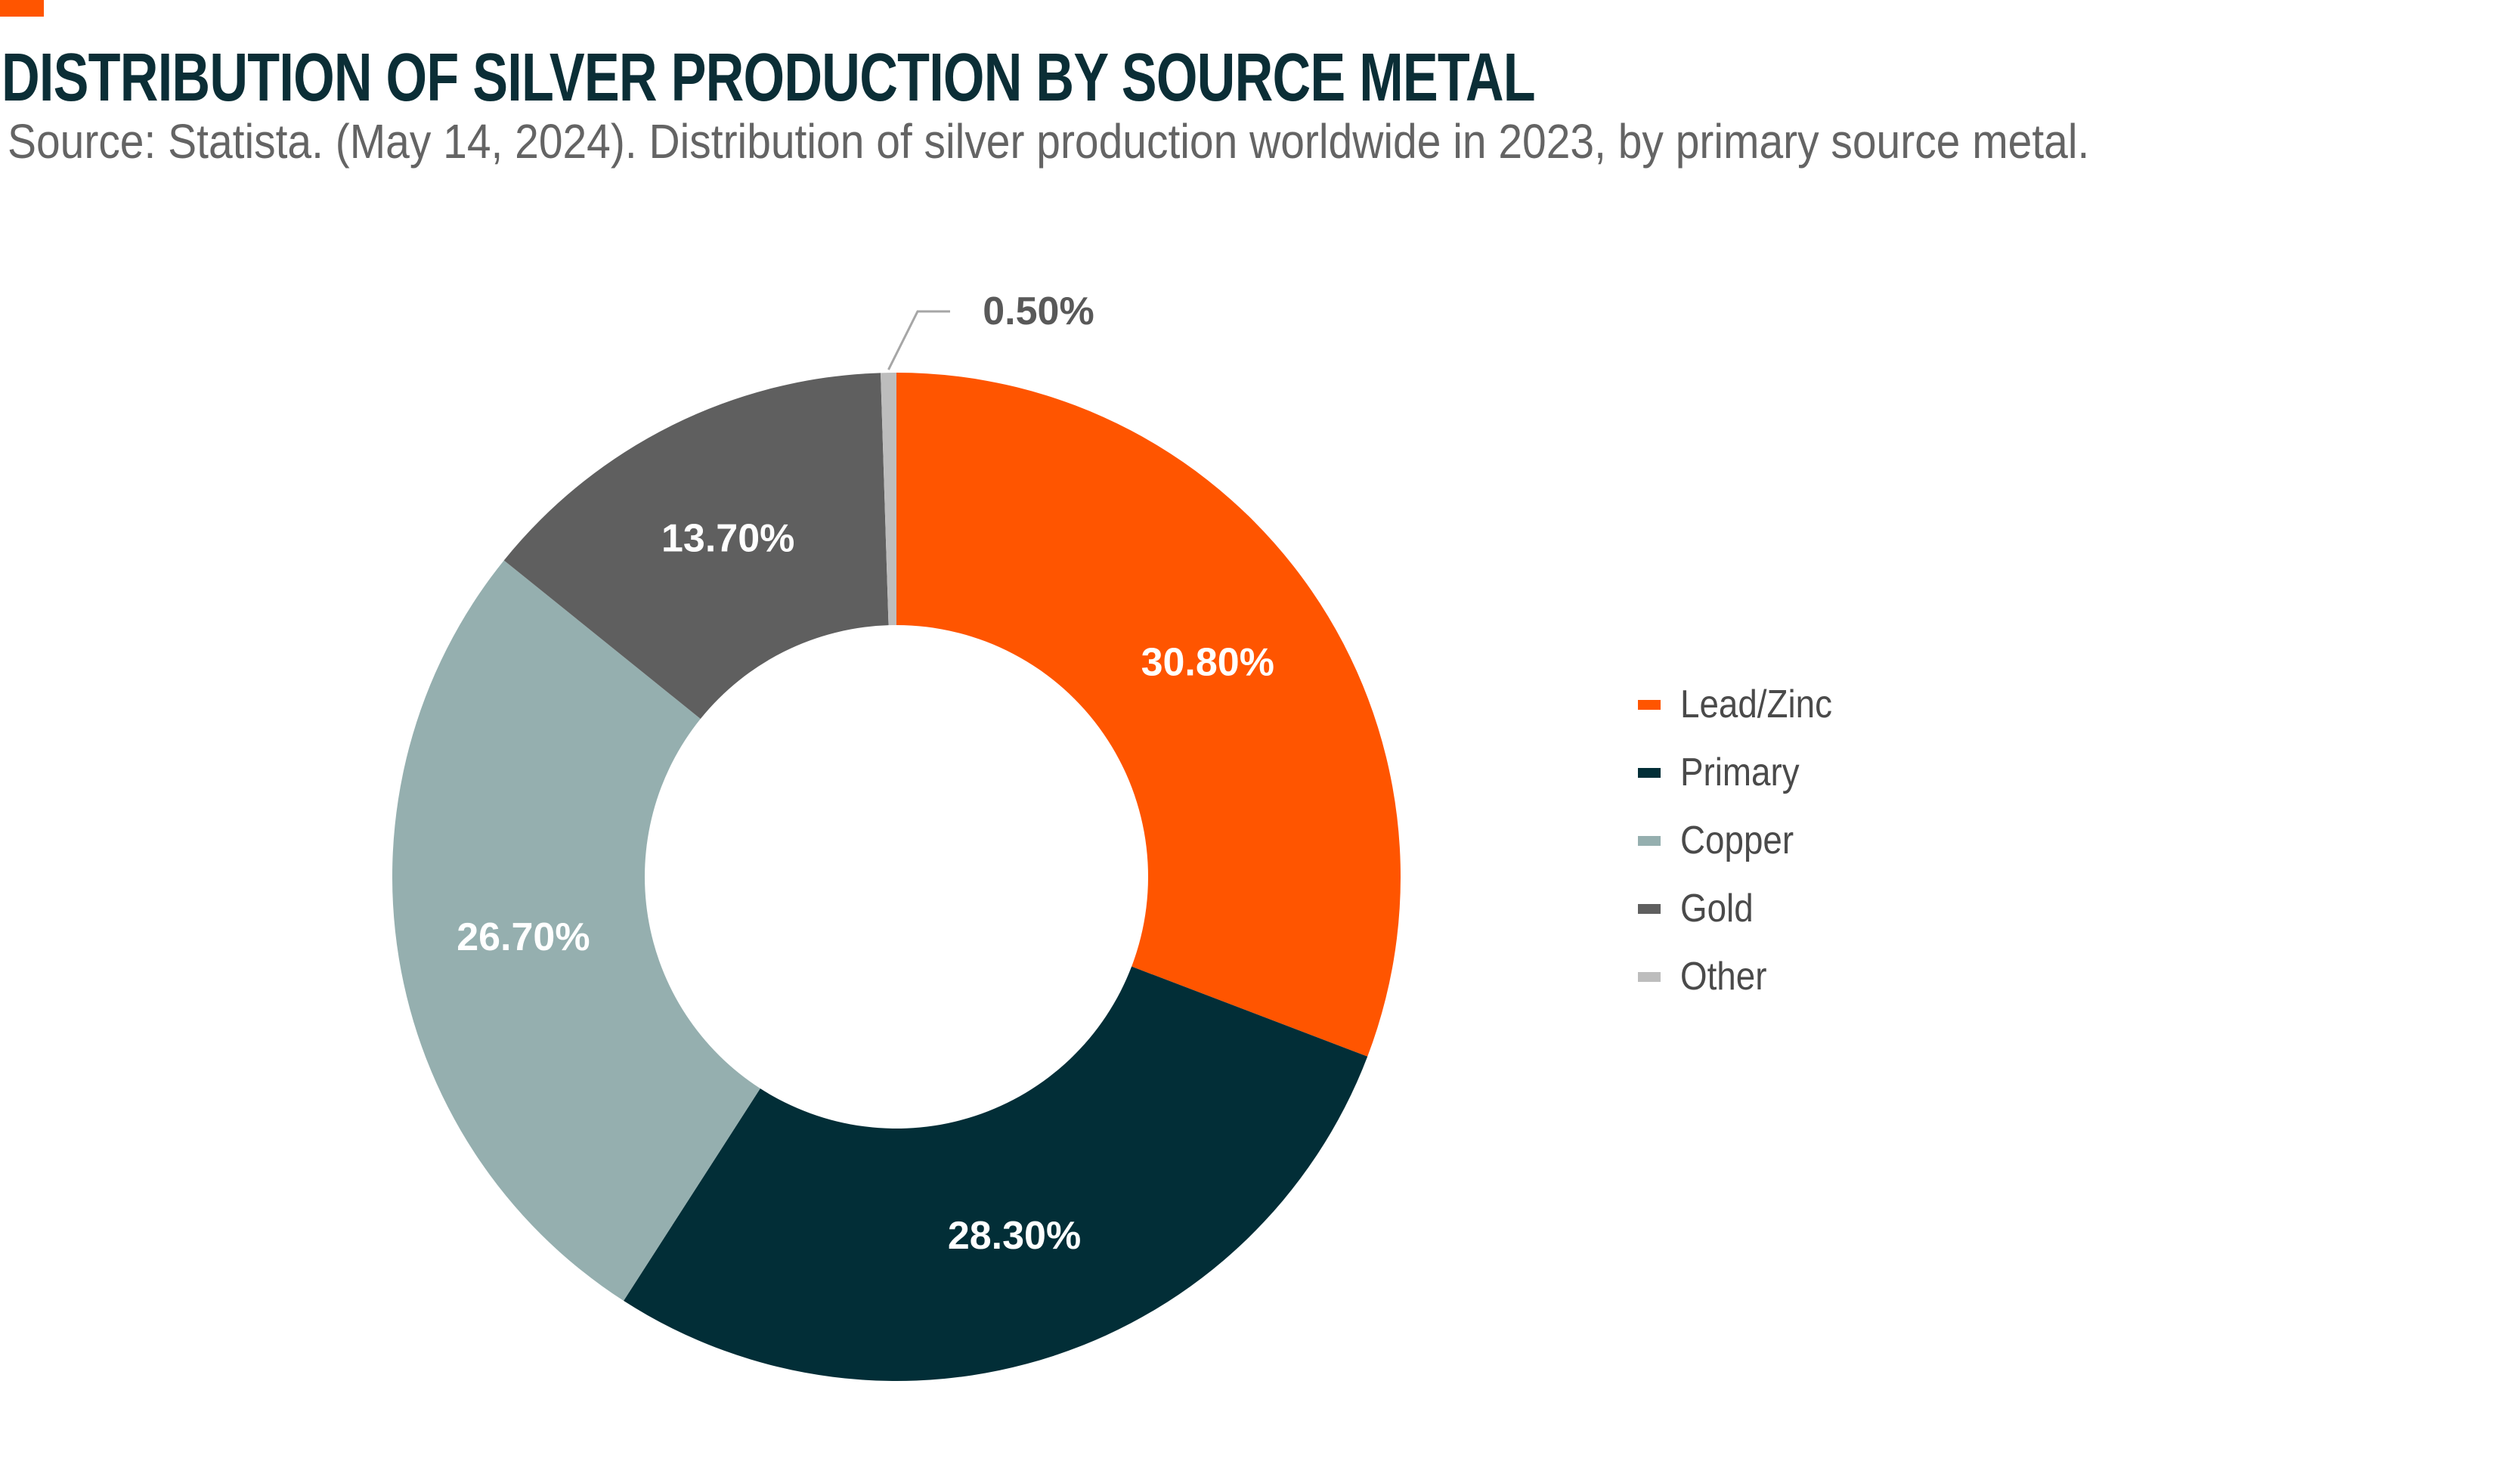 This screenshot has height=1480, width=2520. What do you see at coordinates (1756, 704) in the screenshot?
I see `legend-label: Lead/Zinc` at bounding box center [1756, 704].